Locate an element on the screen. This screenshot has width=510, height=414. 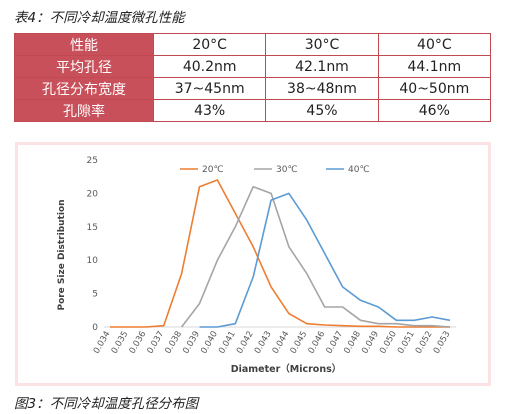
row-label: 孔径分布宽度 is located at coordinates (84, 88).